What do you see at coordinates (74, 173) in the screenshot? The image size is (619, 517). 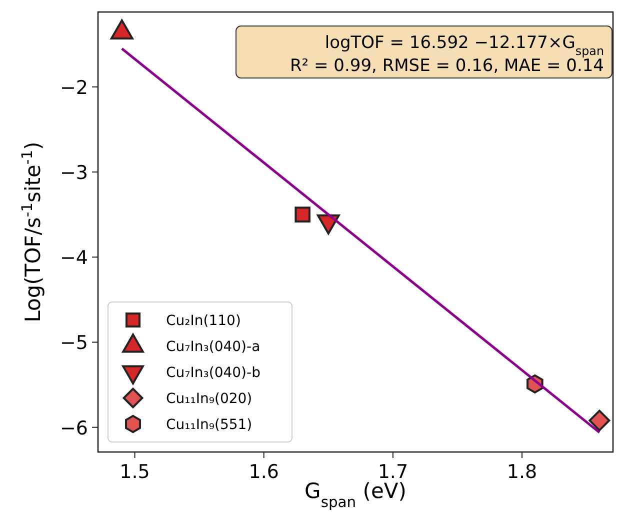 I see `y-tick-label: −3` at bounding box center [74, 173].